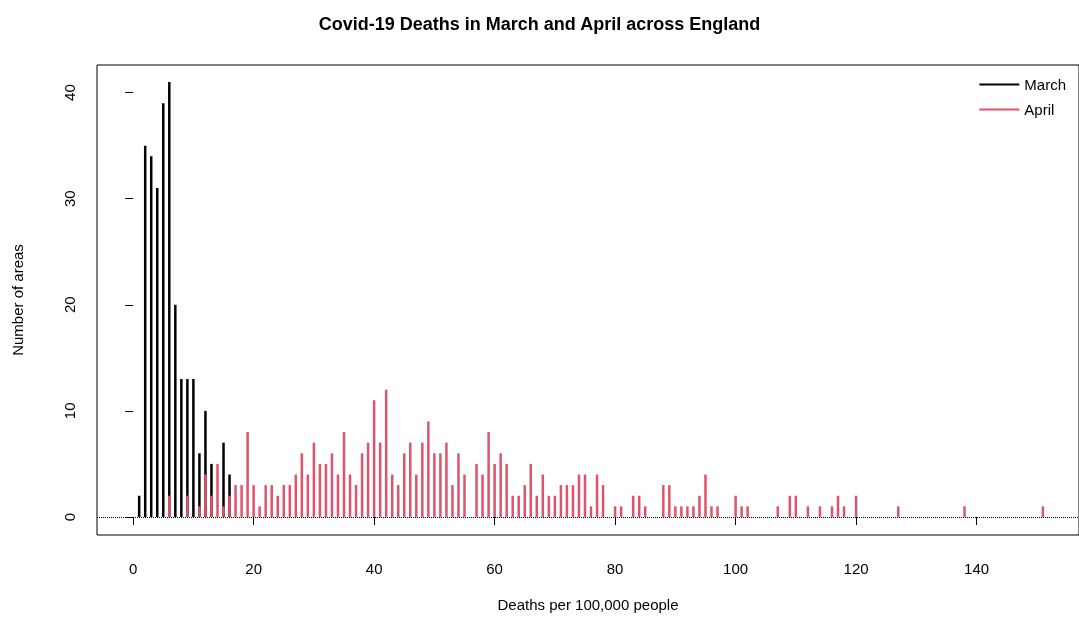  What do you see at coordinates (539, 24) in the screenshot?
I see `chart-title: Covid-19 Deaths in March and April across England` at bounding box center [539, 24].